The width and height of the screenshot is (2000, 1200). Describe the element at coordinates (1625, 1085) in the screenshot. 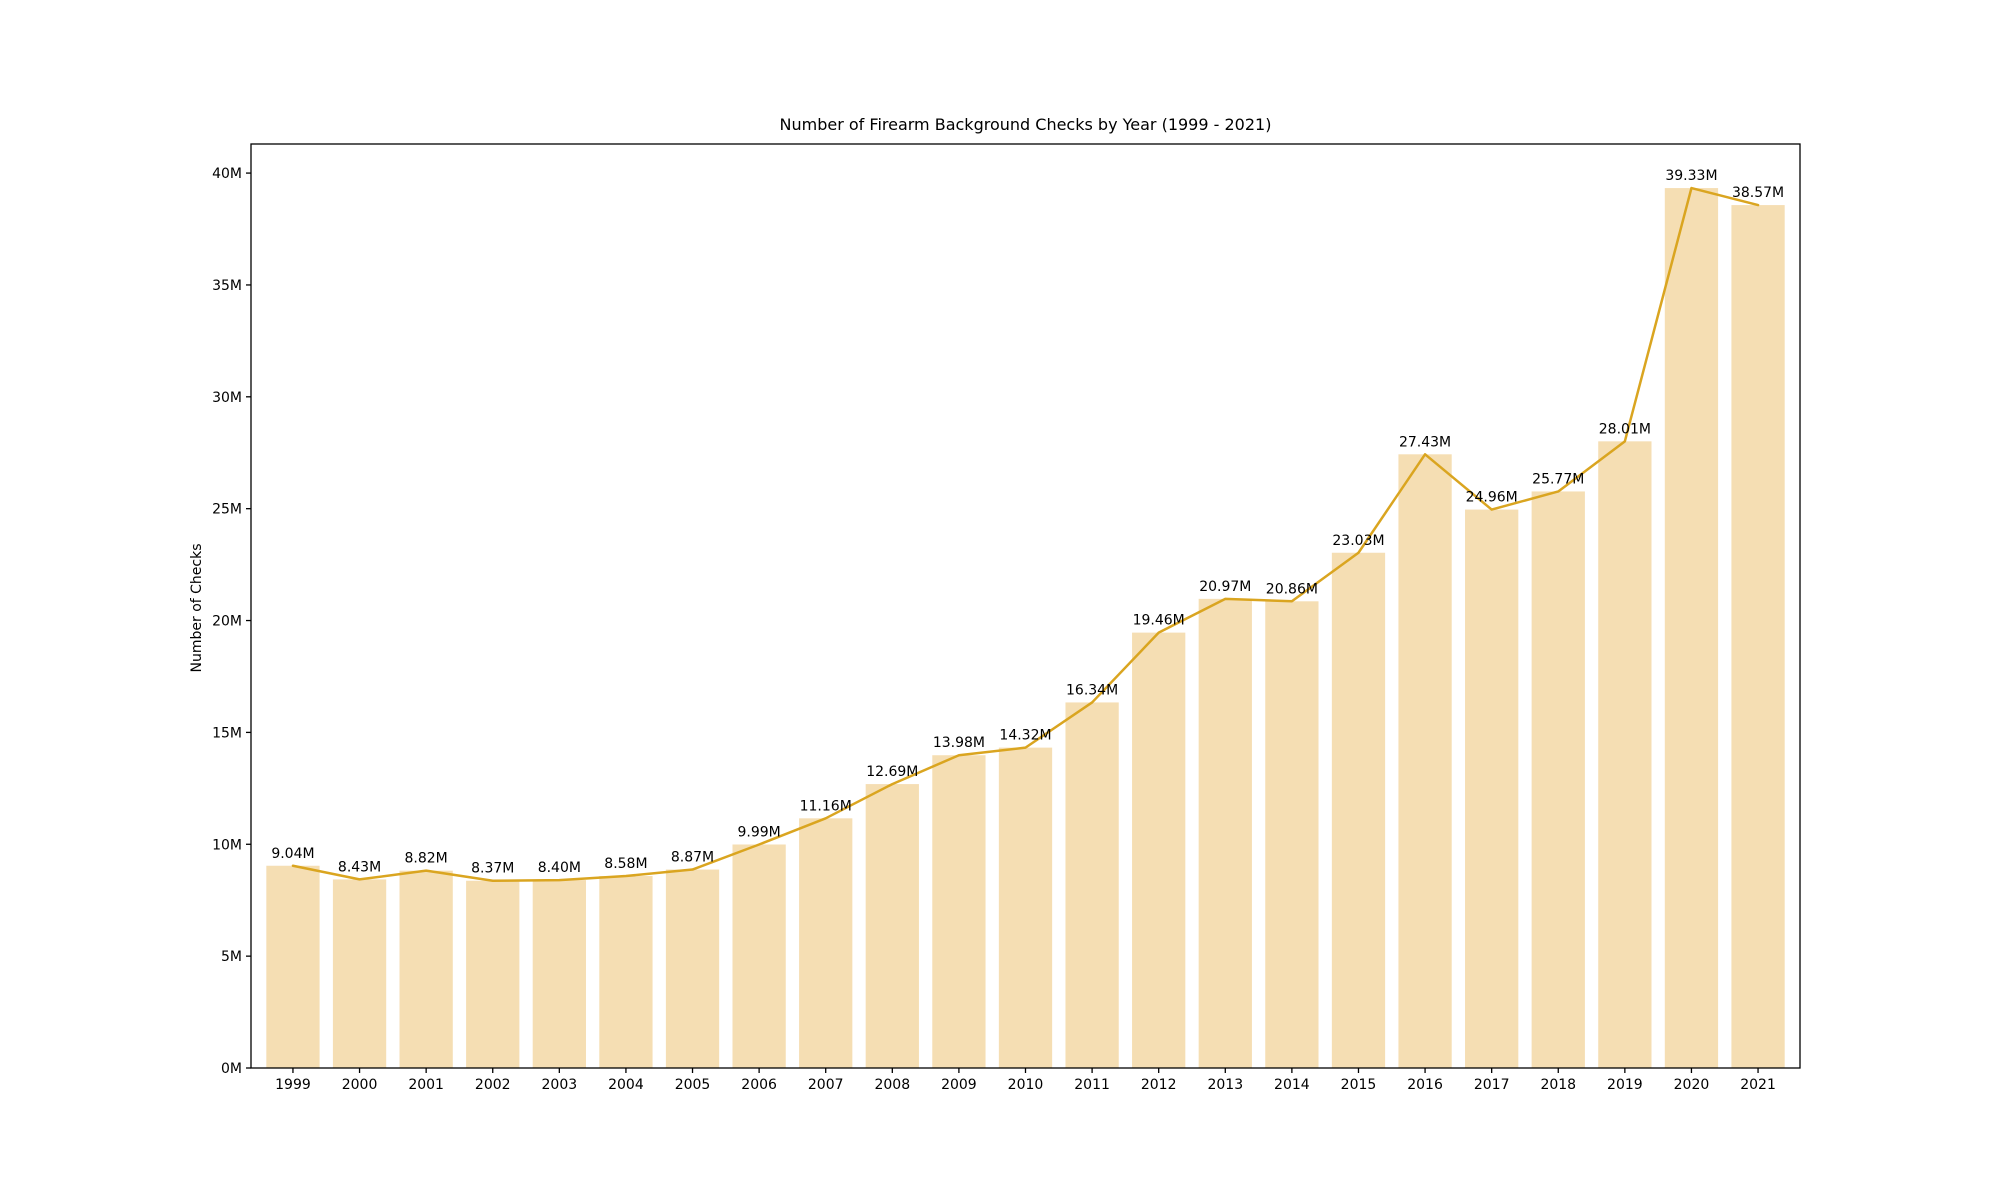

I see `x-tick-label-2019: 2019` at that location.